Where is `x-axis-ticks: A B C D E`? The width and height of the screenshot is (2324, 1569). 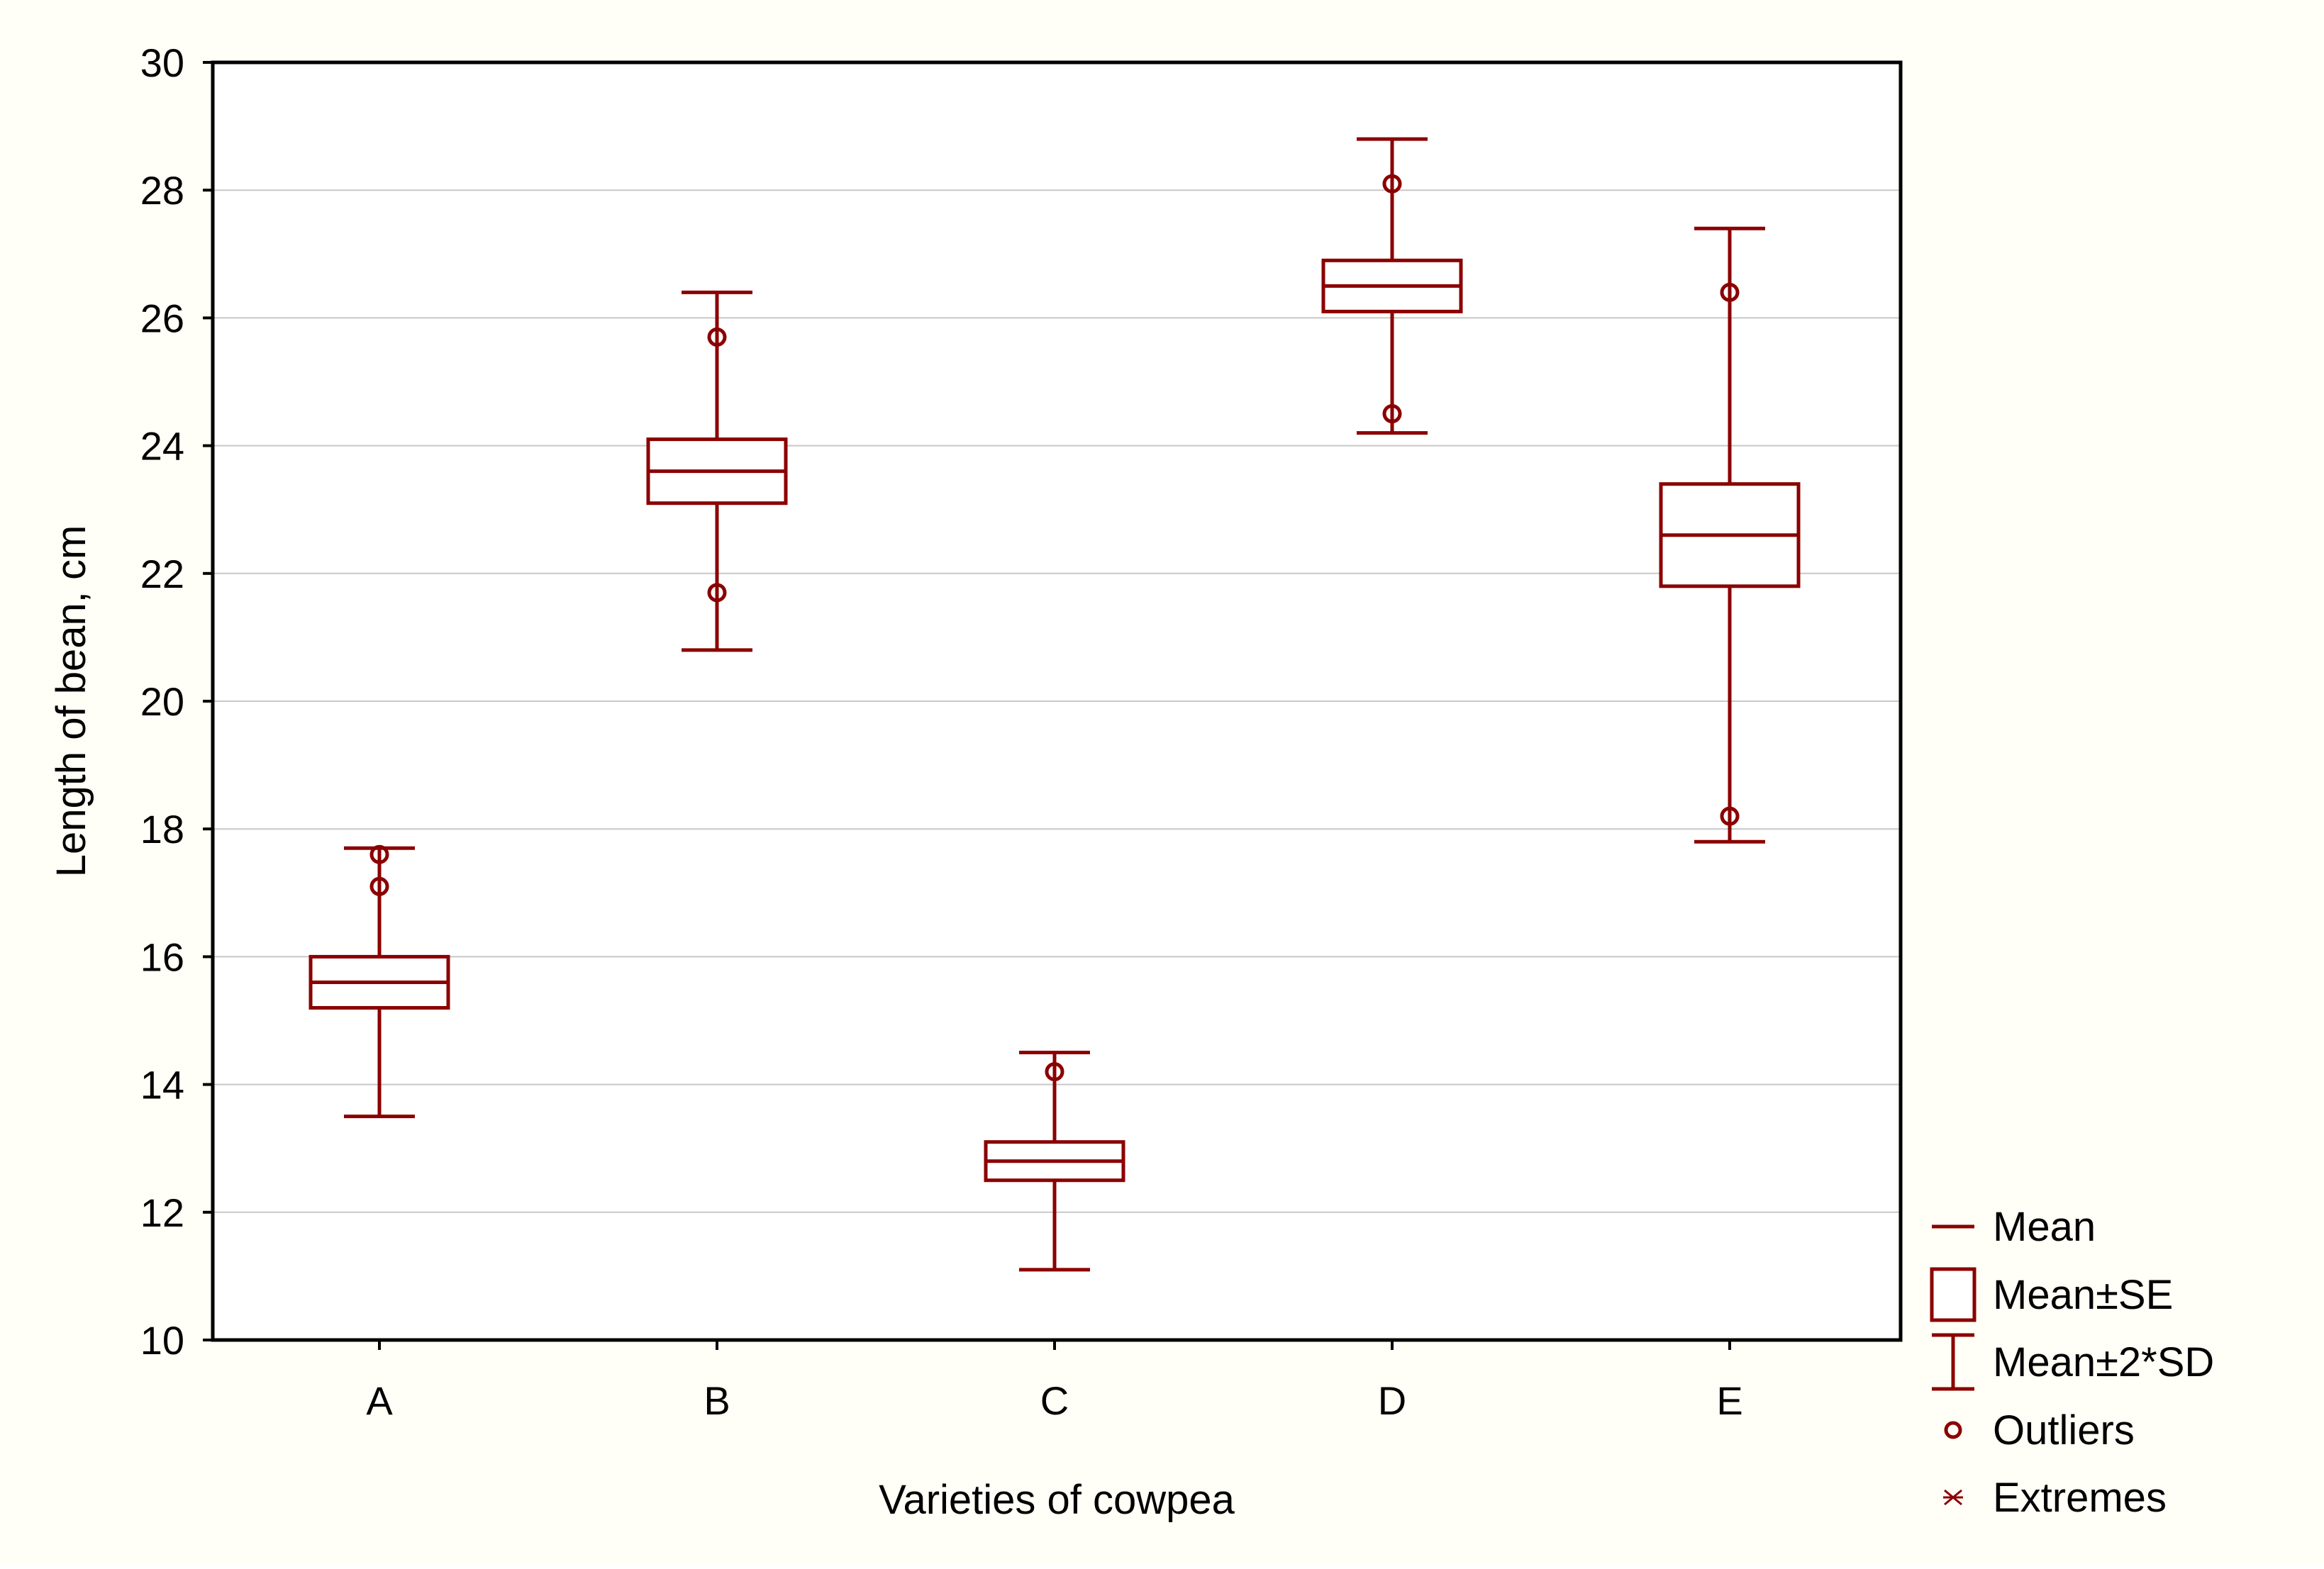 x-axis-ticks: A B C D E is located at coordinates (1054, 1381).